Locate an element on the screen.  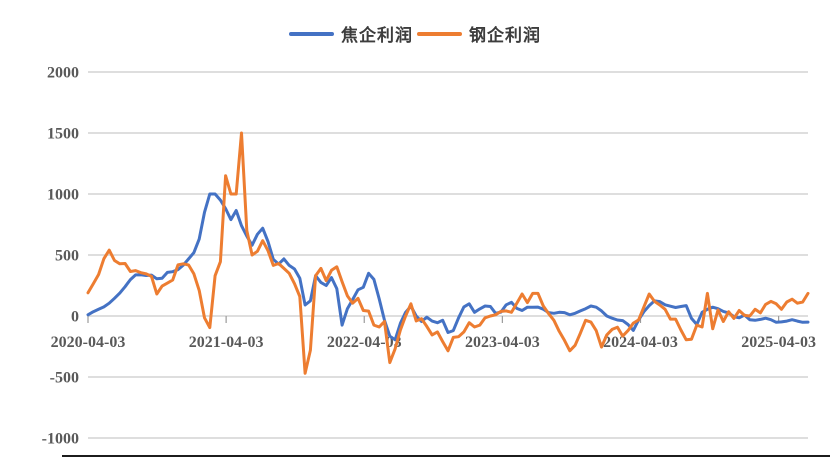
x-axis-tick-label: 2022-04-03 is located at coordinates (364, 342).